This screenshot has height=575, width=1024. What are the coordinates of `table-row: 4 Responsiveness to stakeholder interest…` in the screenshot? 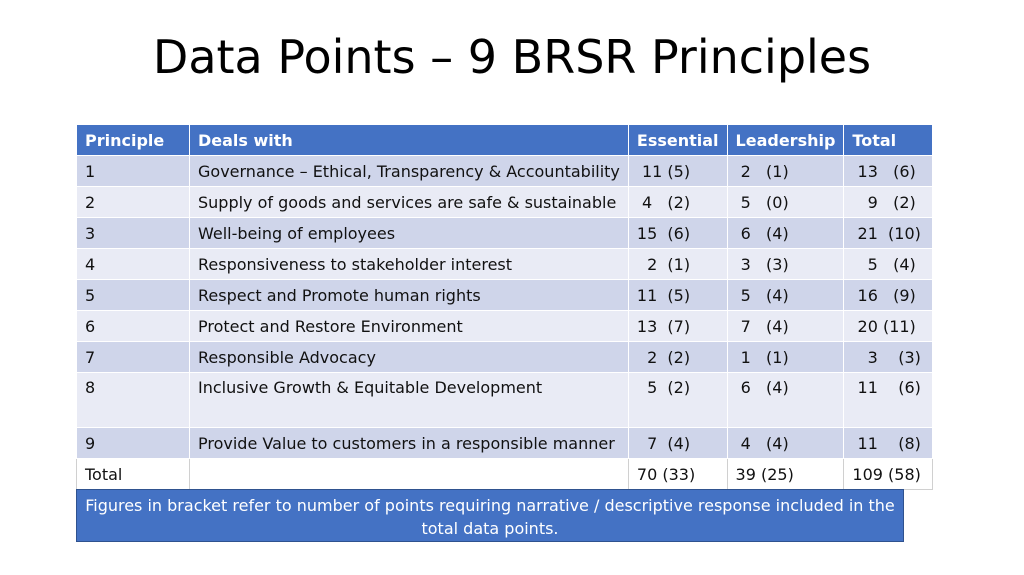 It's located at (505, 264).